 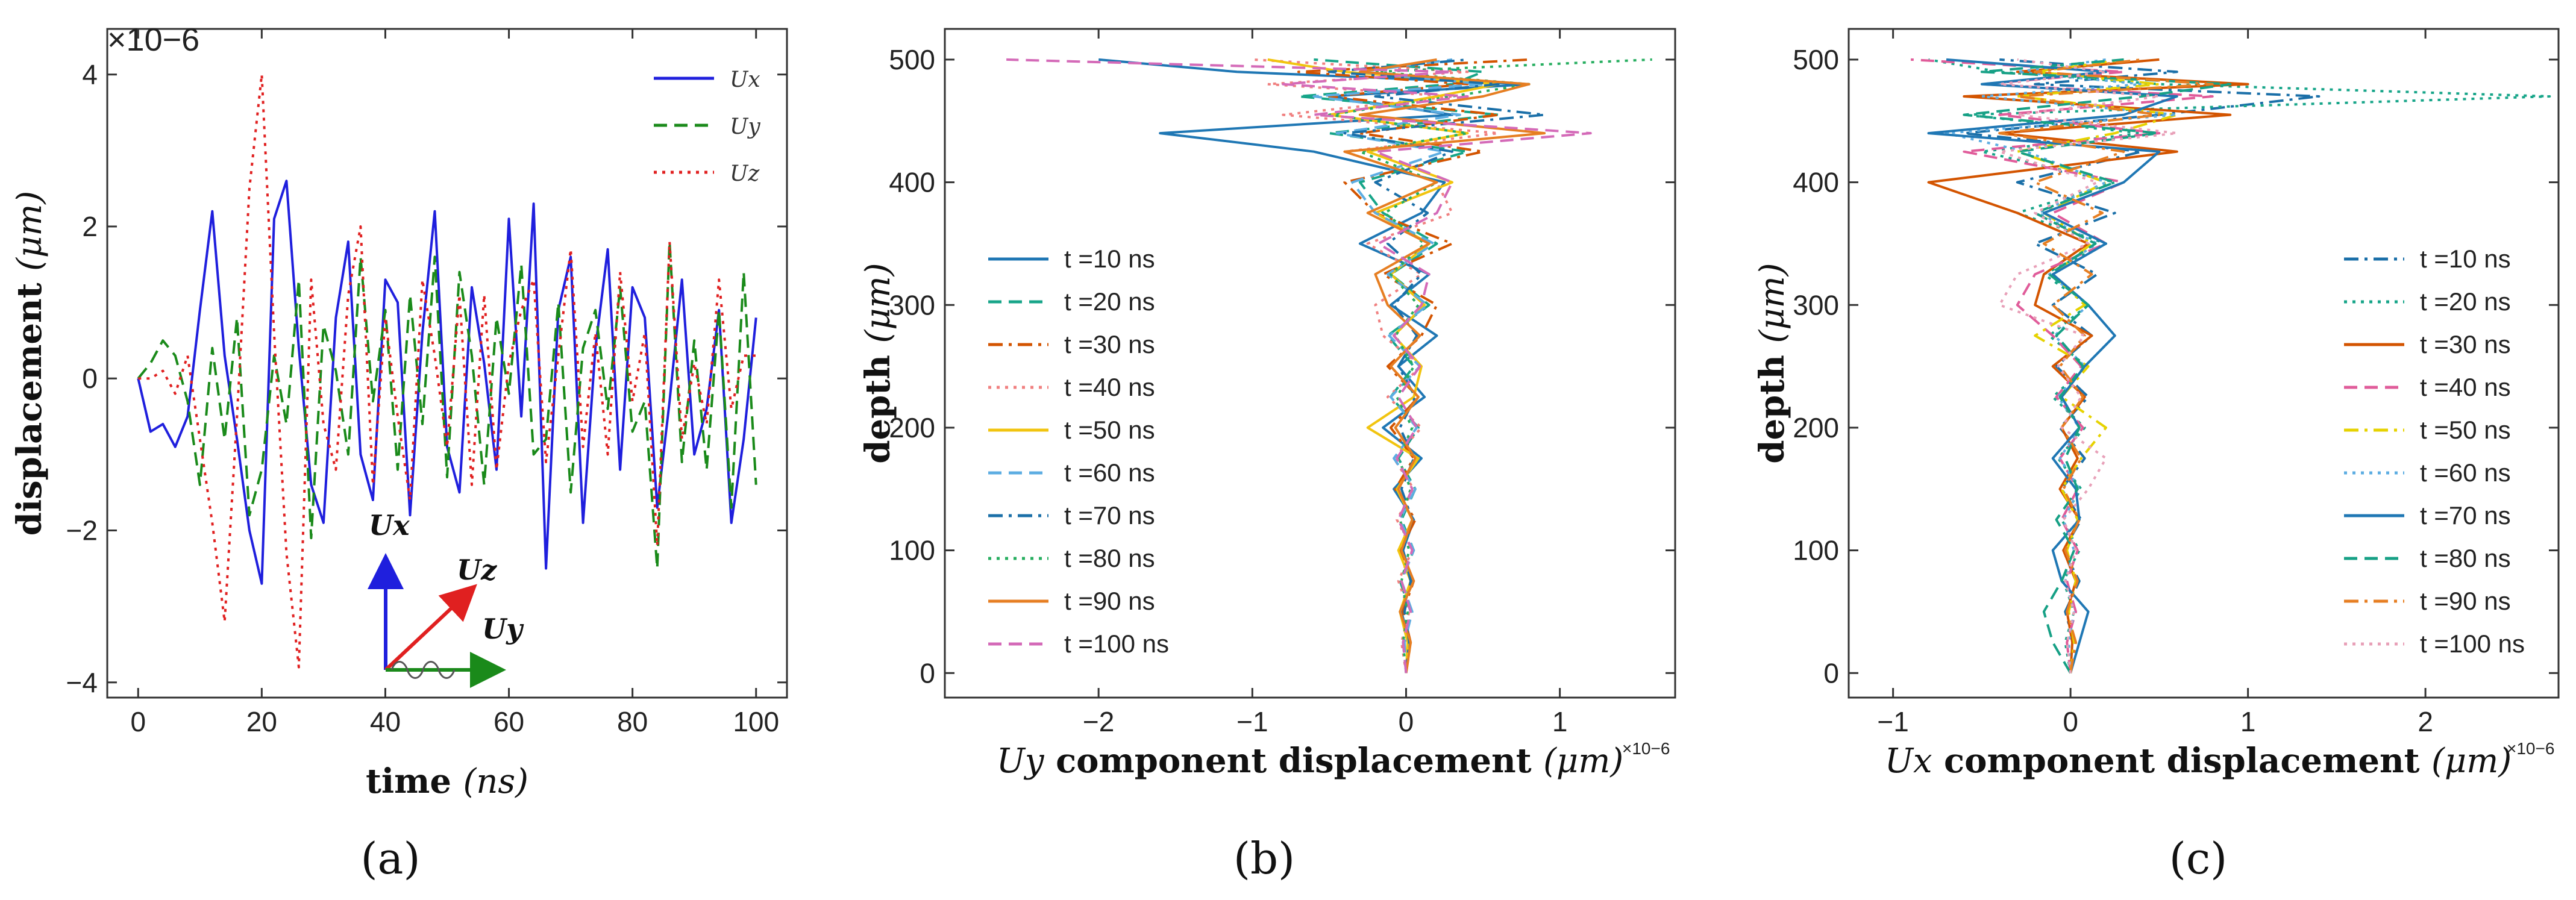 I want to click on chart-b-xtick-label: −1, so click(x=1252, y=722).